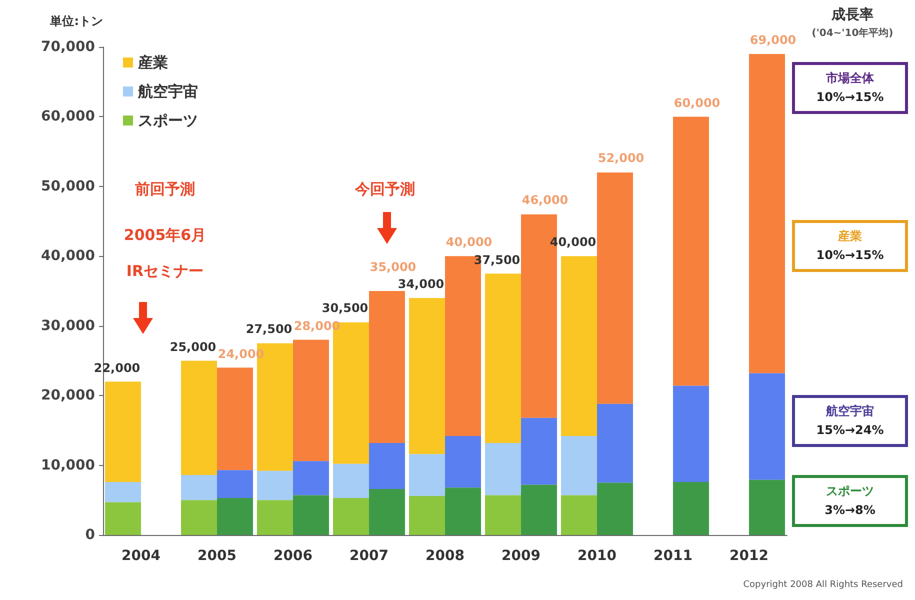 This screenshot has width=915, height=600. I want to click on annotation: 前回予測, so click(165, 189).